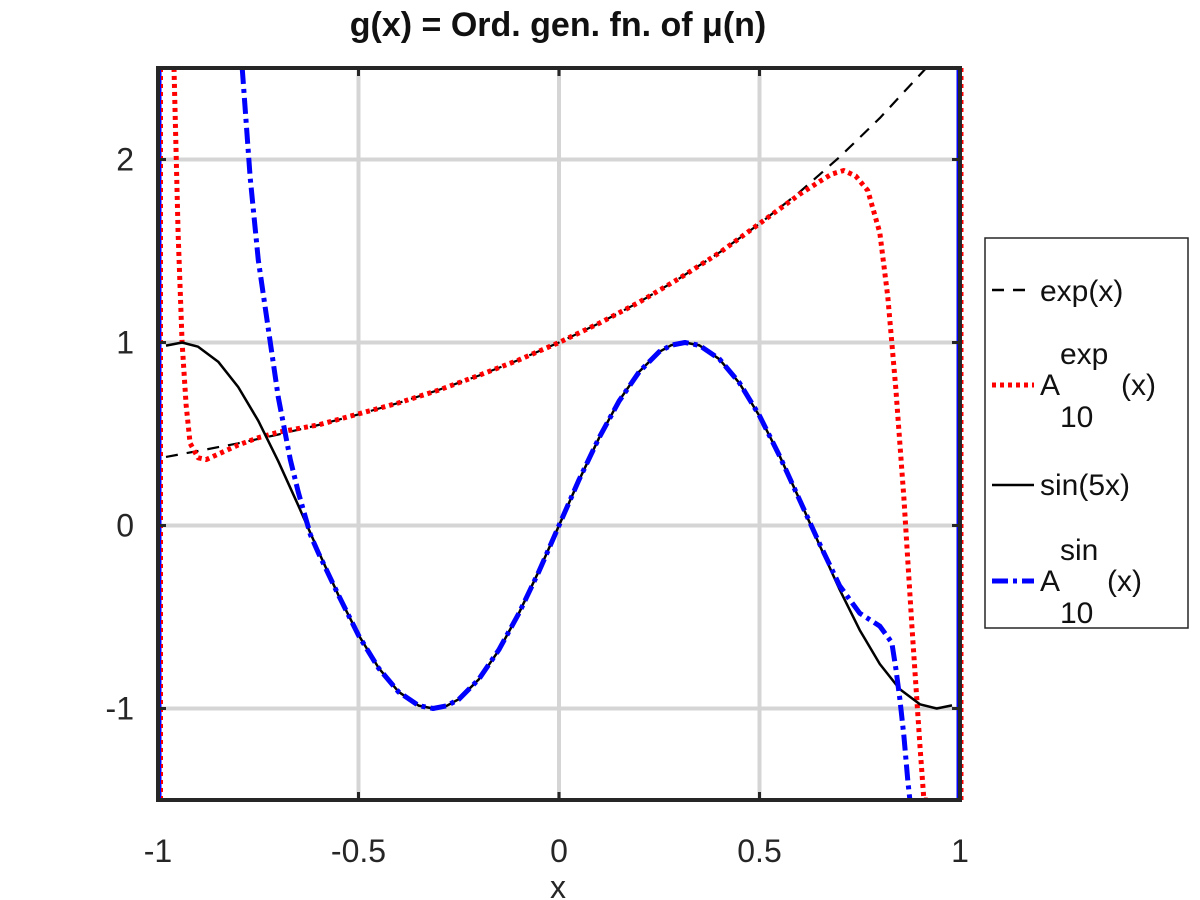 The width and height of the screenshot is (1200, 900). Describe the element at coordinates (358, 851) in the screenshot. I see `x-tick-label: -0.5` at that location.